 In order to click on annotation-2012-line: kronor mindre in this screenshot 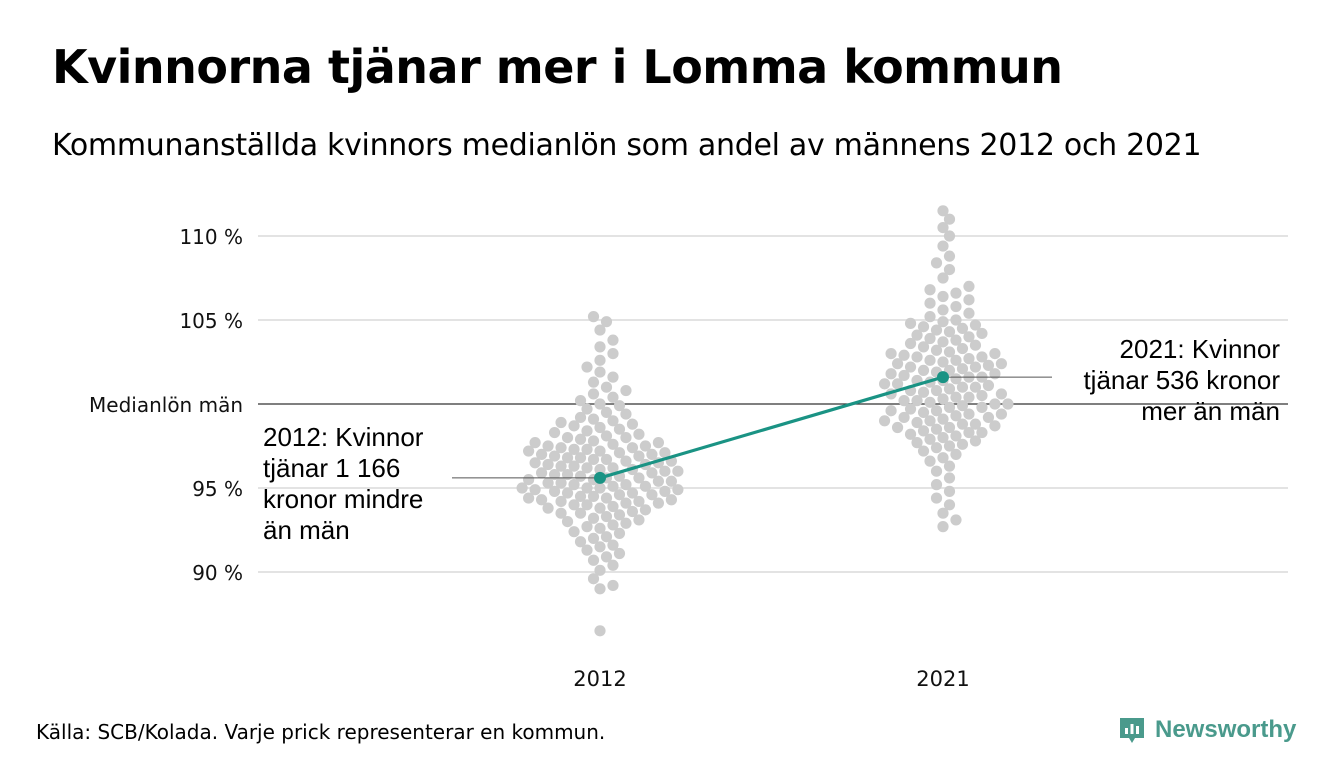, I will do `click(343, 499)`.